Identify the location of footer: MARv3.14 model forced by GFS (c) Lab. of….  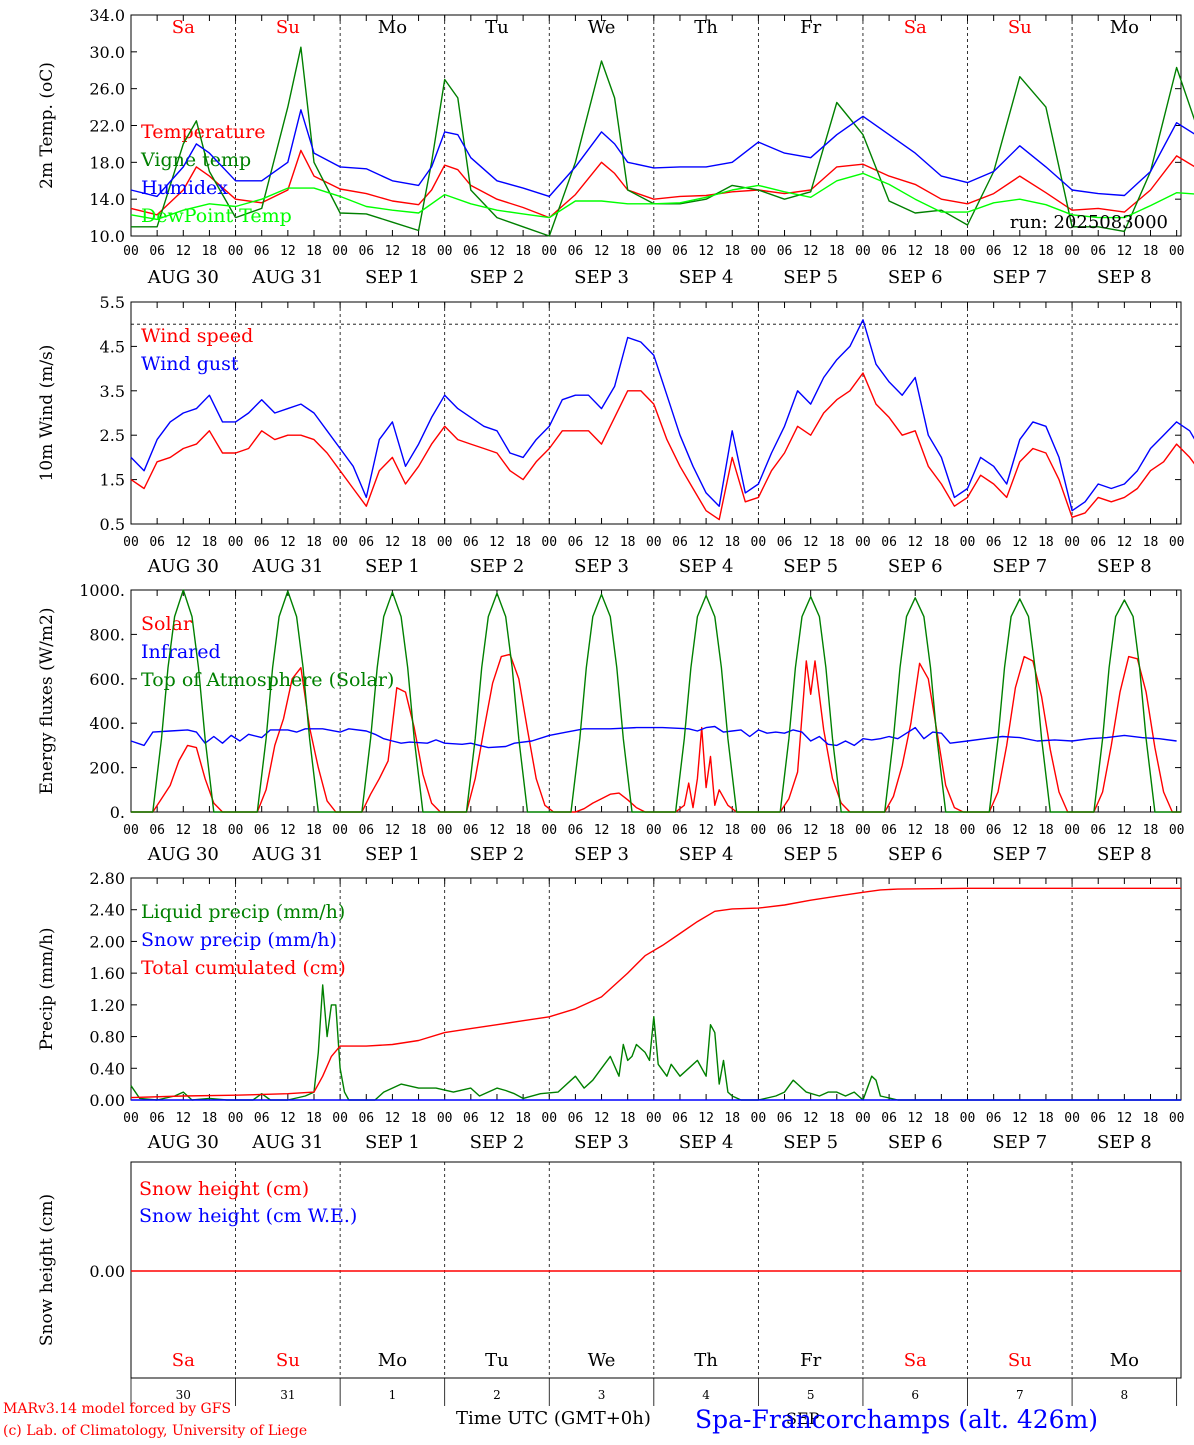
(550, 1420).